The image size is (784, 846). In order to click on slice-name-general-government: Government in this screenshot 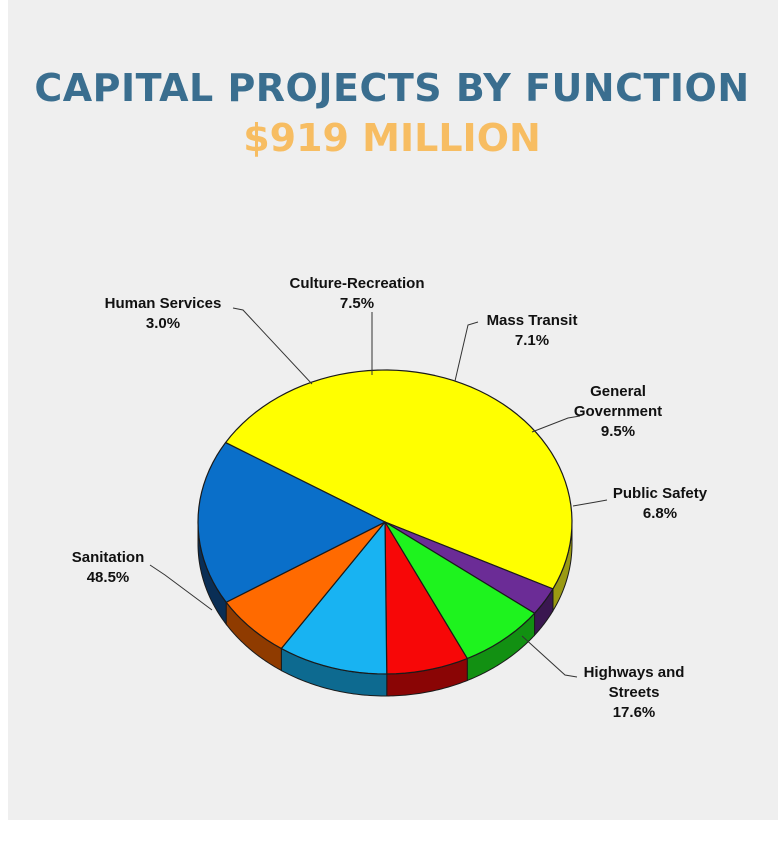, I will do `click(618, 411)`.